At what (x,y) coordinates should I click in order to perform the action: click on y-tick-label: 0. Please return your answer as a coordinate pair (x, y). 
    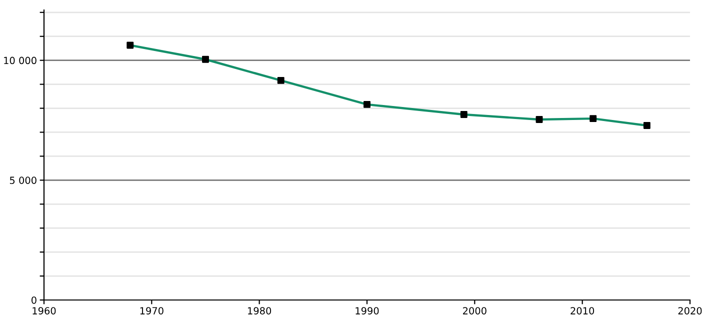
    Looking at the image, I should click on (34, 300).